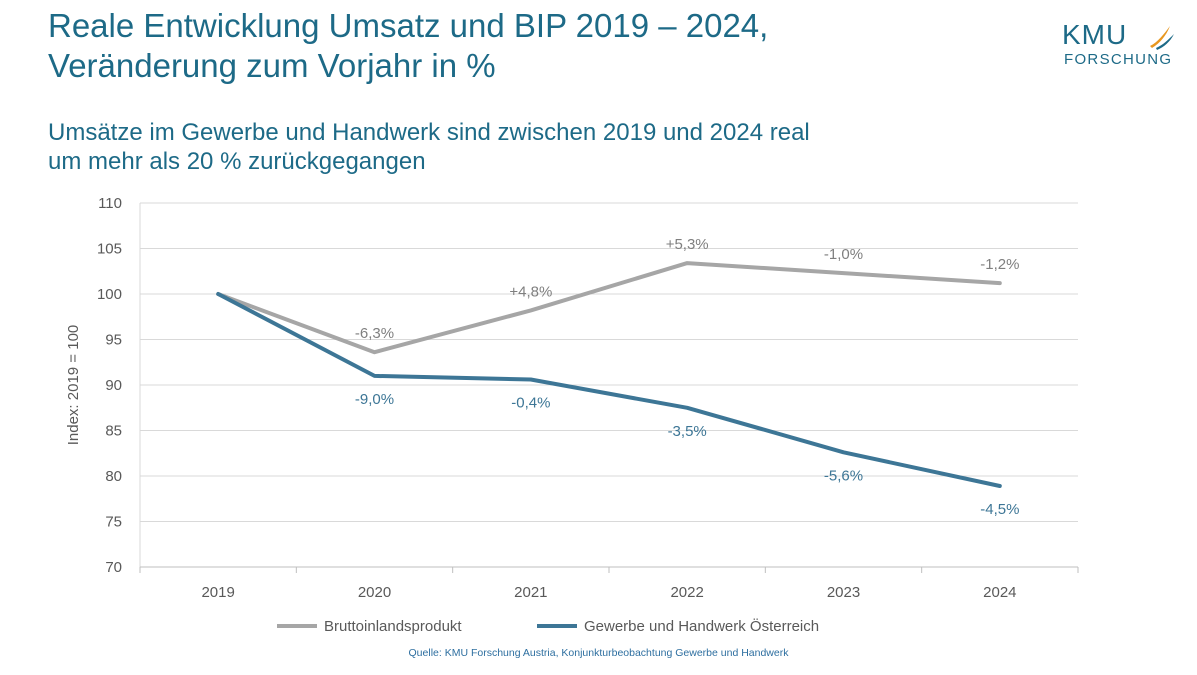 The height and width of the screenshot is (675, 1197). Describe the element at coordinates (109, 294) in the screenshot. I see `y-tick-label: 100` at that location.